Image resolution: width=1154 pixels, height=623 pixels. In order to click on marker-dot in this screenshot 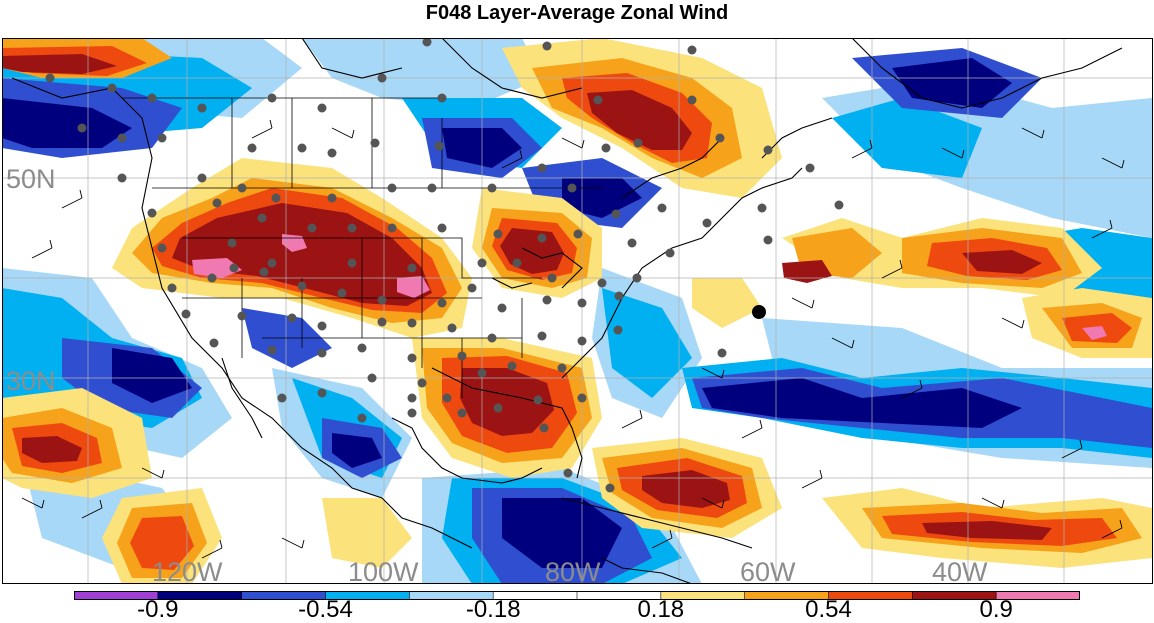, I will do `click(759, 312)`.